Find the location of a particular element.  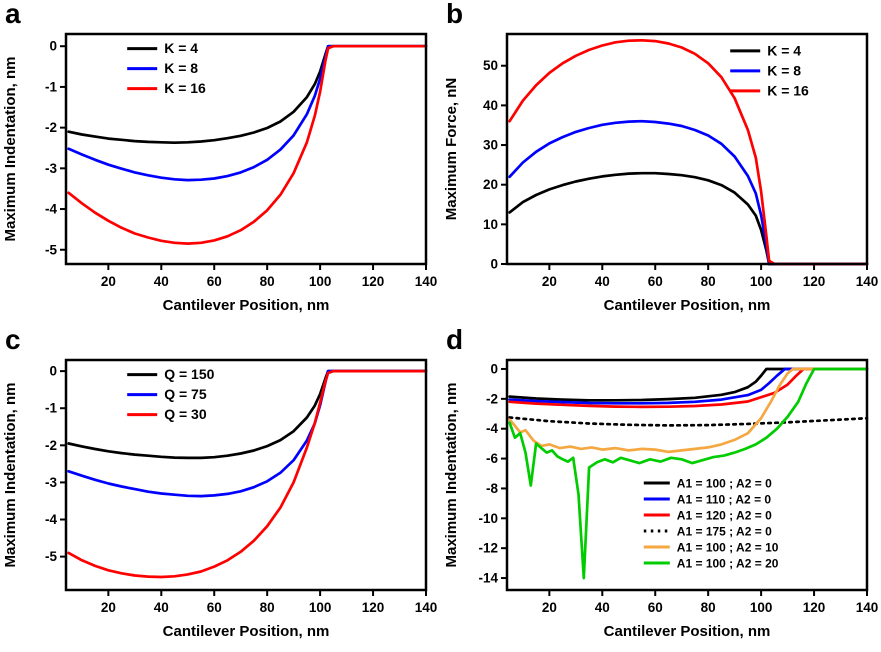

y-tick-label: 30 is located at coordinates (490, 145).